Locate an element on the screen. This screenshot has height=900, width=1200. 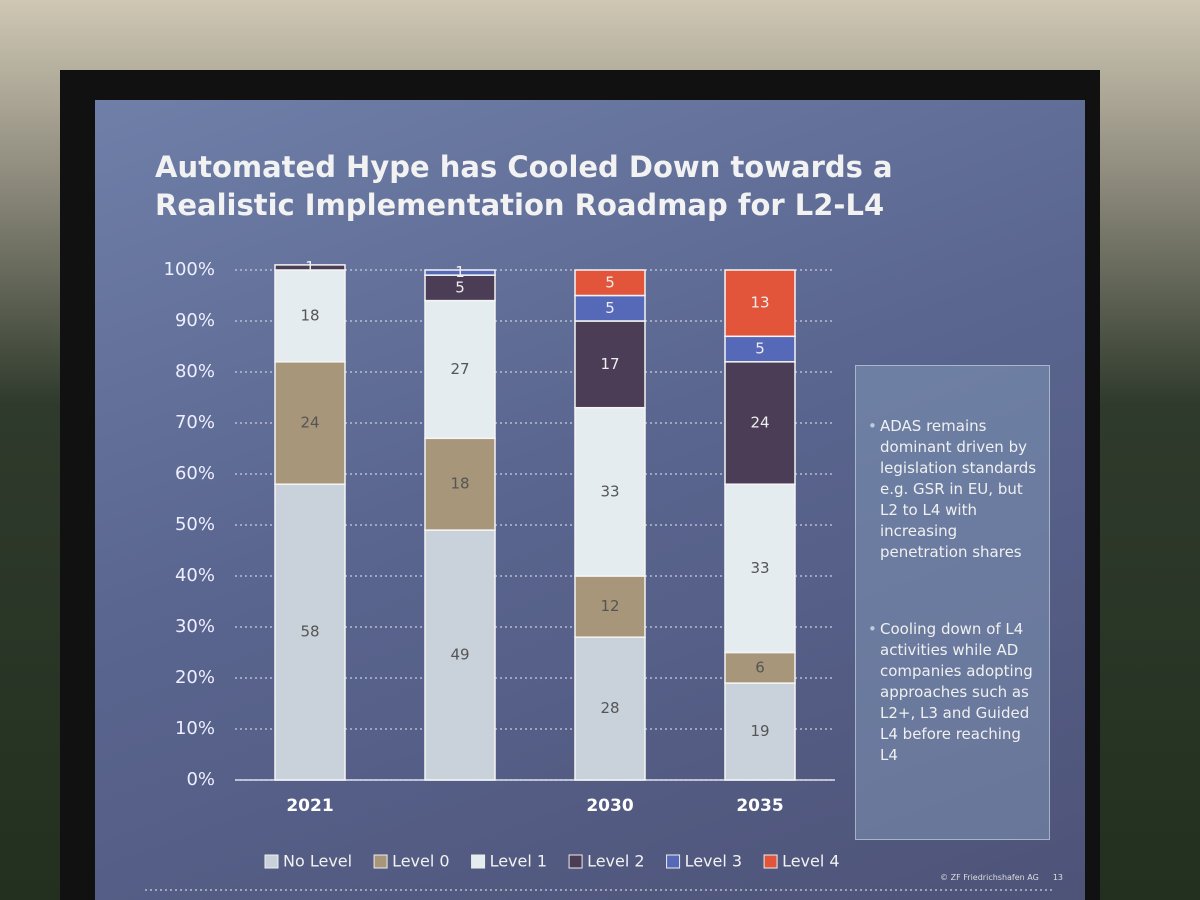
y-tick-label: 80% is located at coordinates (195, 371).